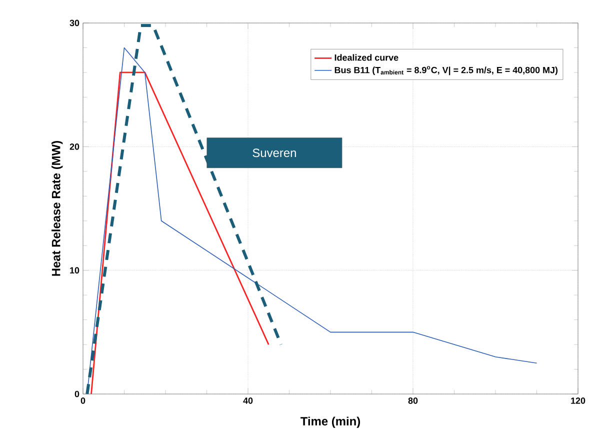 This screenshot has width=595, height=443. I want to click on legend-label: Idealized curve, so click(366, 57).